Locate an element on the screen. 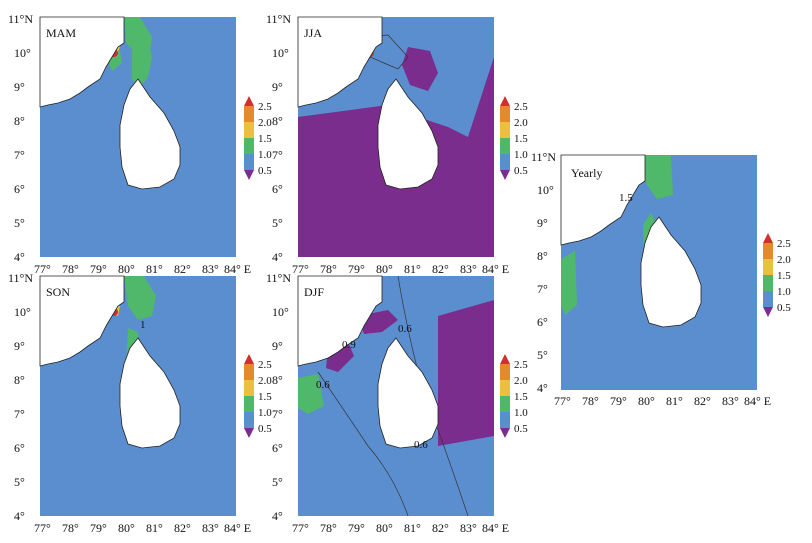  colorbar-tick: 0.5 is located at coordinates (521, 171).